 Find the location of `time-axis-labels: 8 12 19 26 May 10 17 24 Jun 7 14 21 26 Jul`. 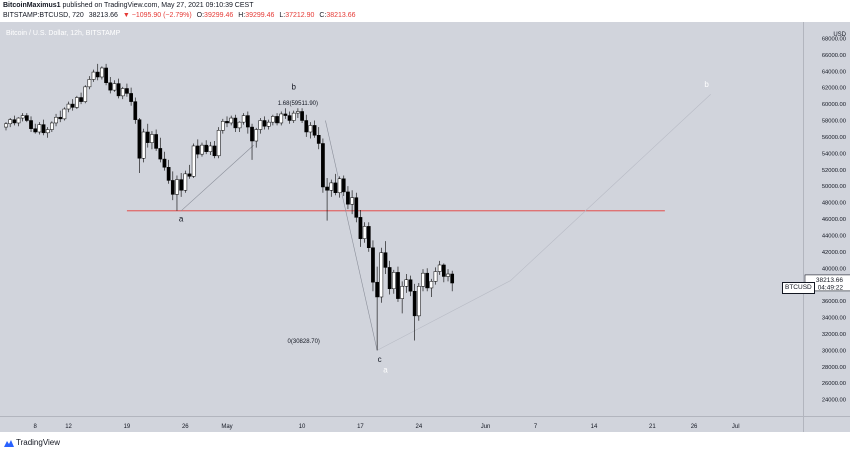

time-axis-labels: 8 12 19 26 May 10 17 24 Jun 7 14 21 26 Jul is located at coordinates (387, 427).